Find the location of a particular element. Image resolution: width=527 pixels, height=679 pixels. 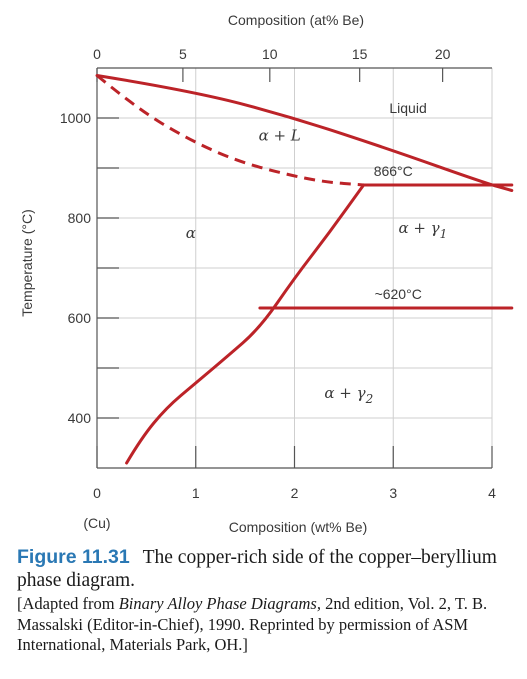

x-axis-note: (Cu) is located at coordinates (96, 523).